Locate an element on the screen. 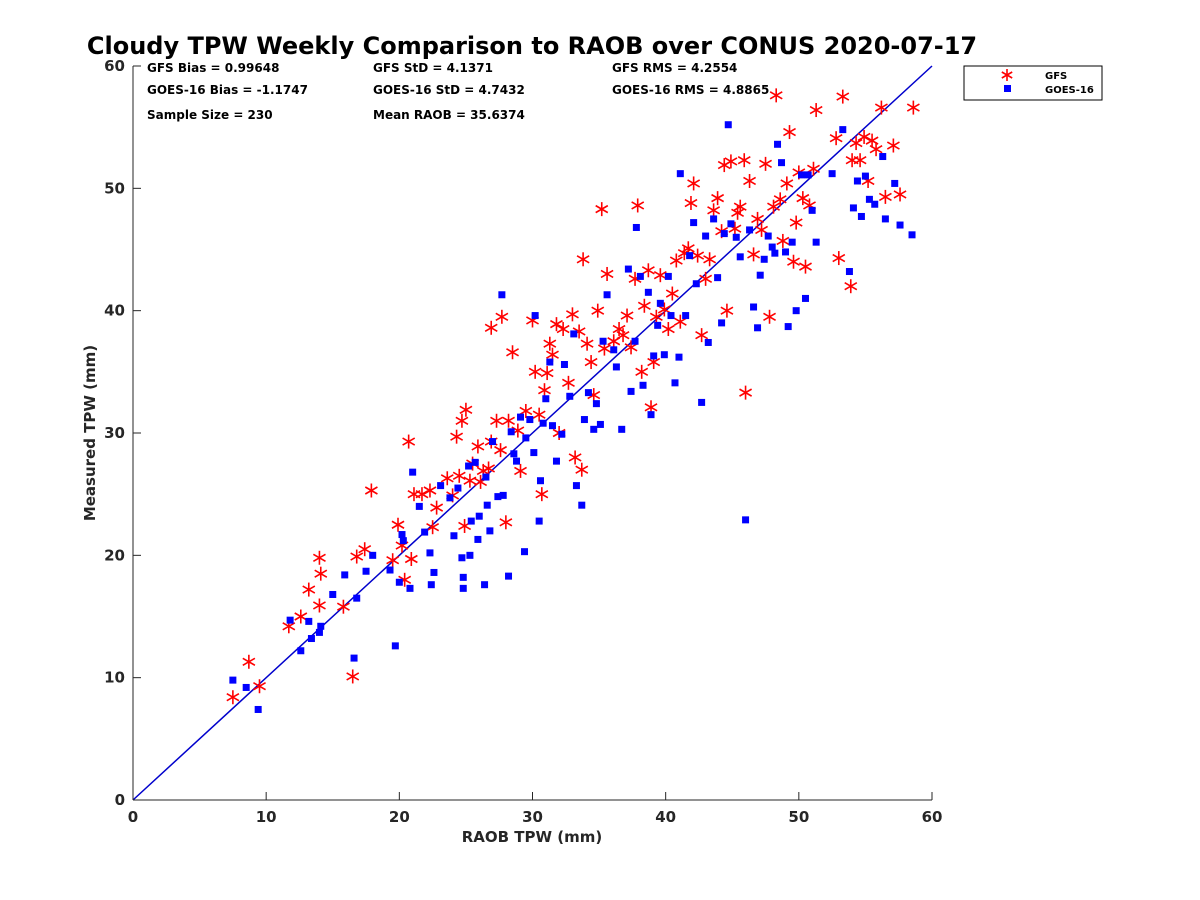 The width and height of the screenshot is (1200, 900). x-tick-label: 40 is located at coordinates (665, 817).